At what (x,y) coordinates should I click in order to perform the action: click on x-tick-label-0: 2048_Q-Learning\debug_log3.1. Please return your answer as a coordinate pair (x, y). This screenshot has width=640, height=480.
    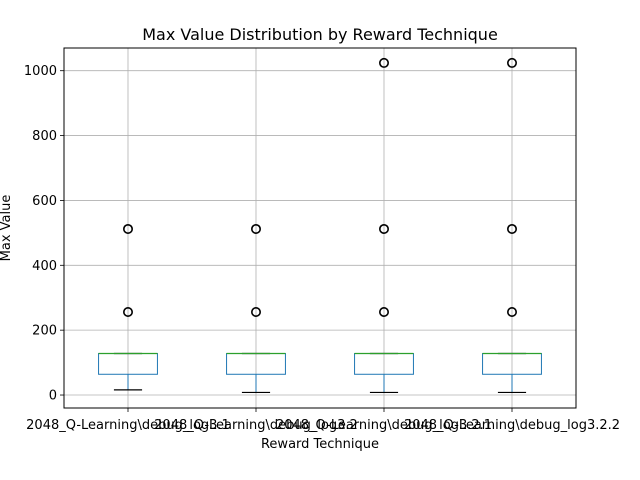
    Looking at the image, I should click on (128, 425).